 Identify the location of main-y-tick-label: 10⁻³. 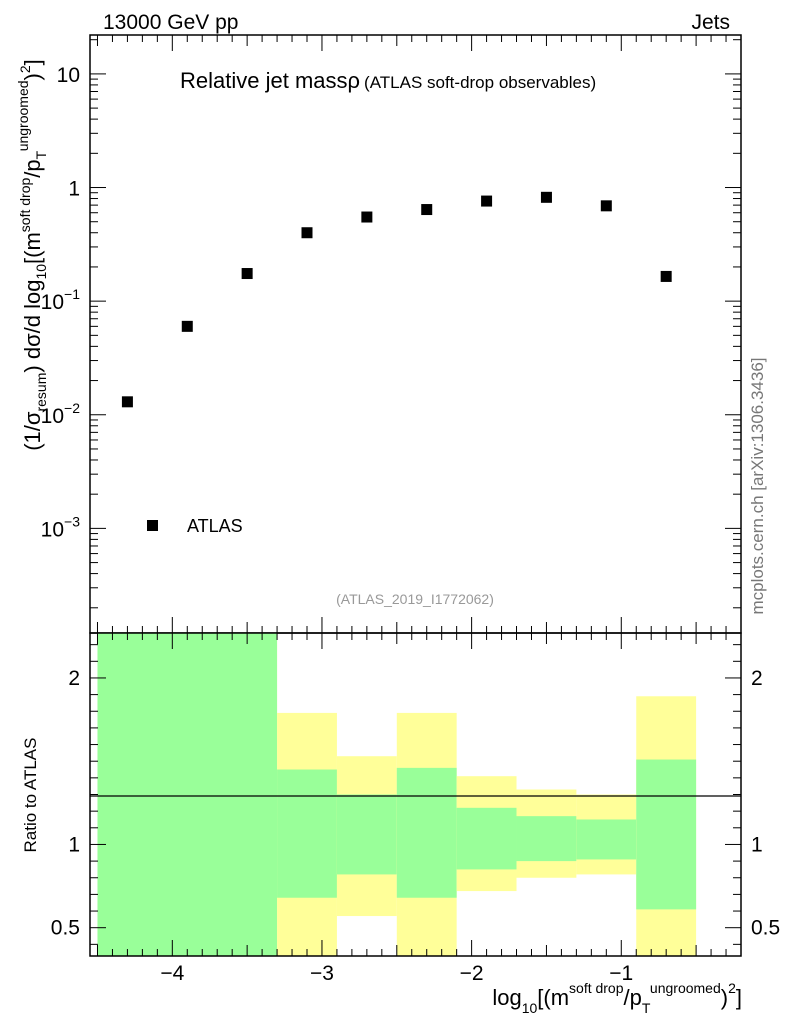
(61, 527).